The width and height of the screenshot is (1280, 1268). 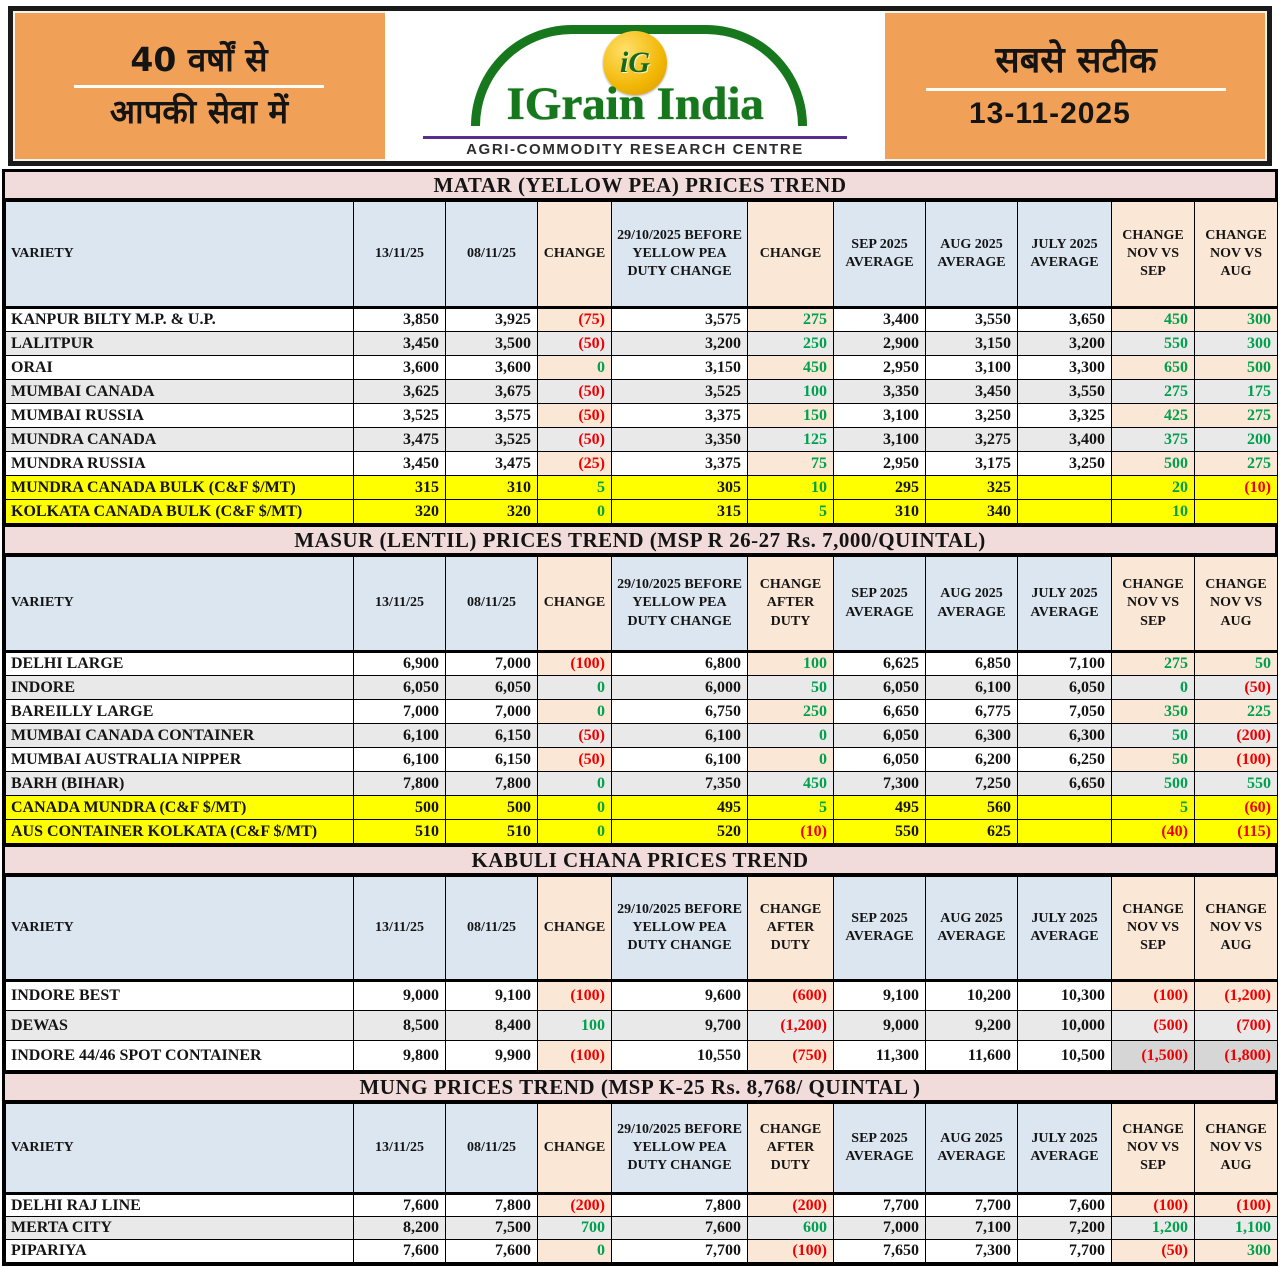 I want to click on price-cell: 3,600, so click(x=399, y=367).